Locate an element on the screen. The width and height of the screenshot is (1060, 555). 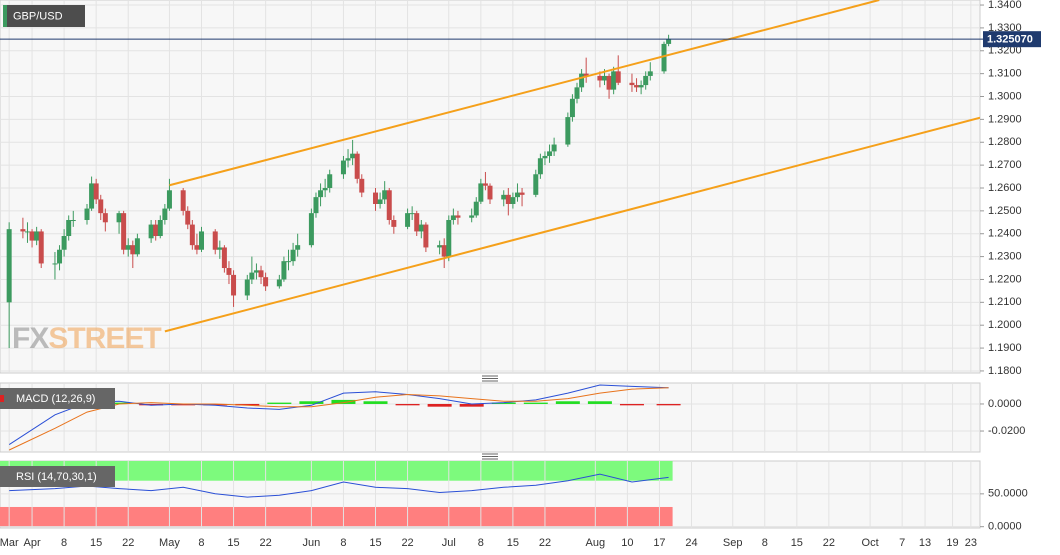
x-tick-label: 15 is located at coordinates (375, 543).